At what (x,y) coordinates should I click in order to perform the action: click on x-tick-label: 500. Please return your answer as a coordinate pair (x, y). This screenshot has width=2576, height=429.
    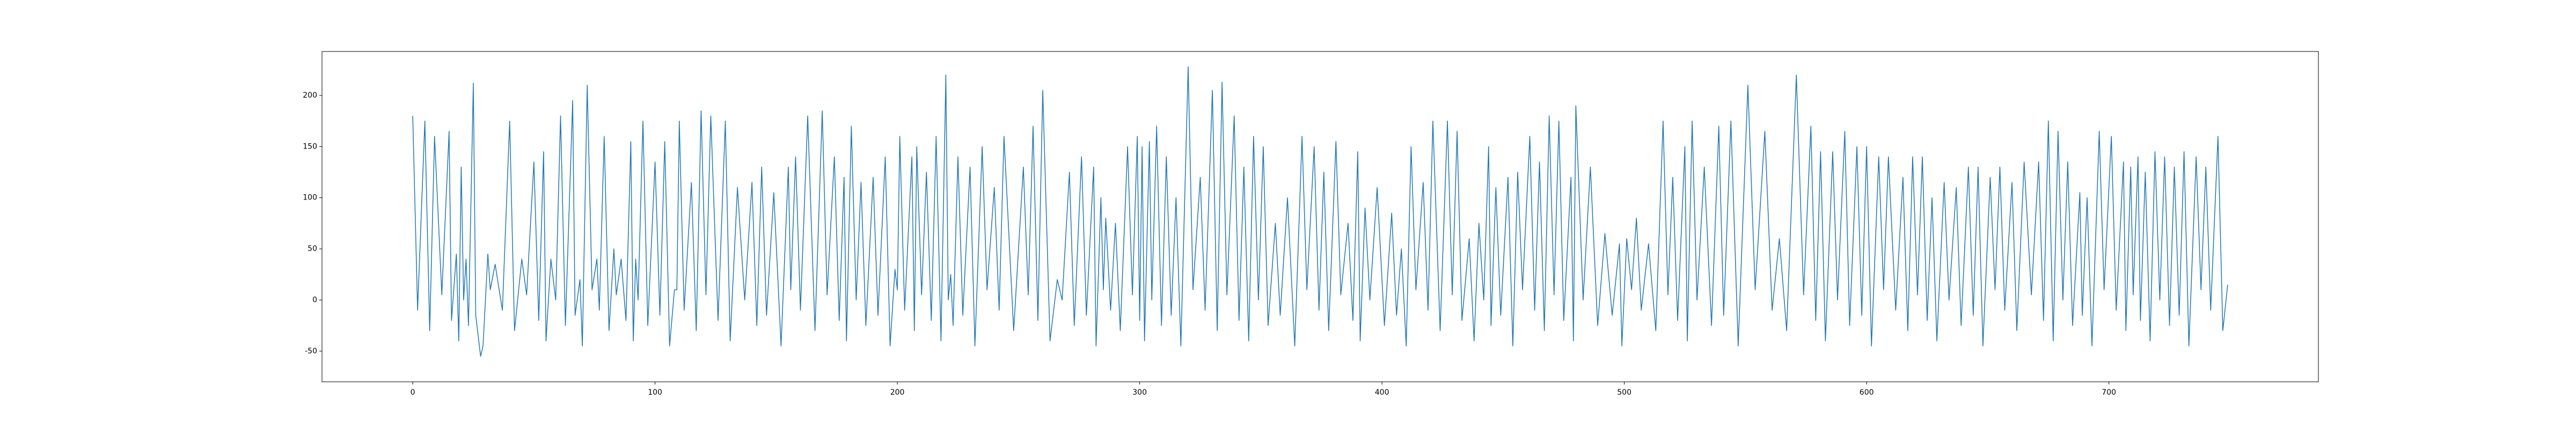
    Looking at the image, I should click on (1624, 392).